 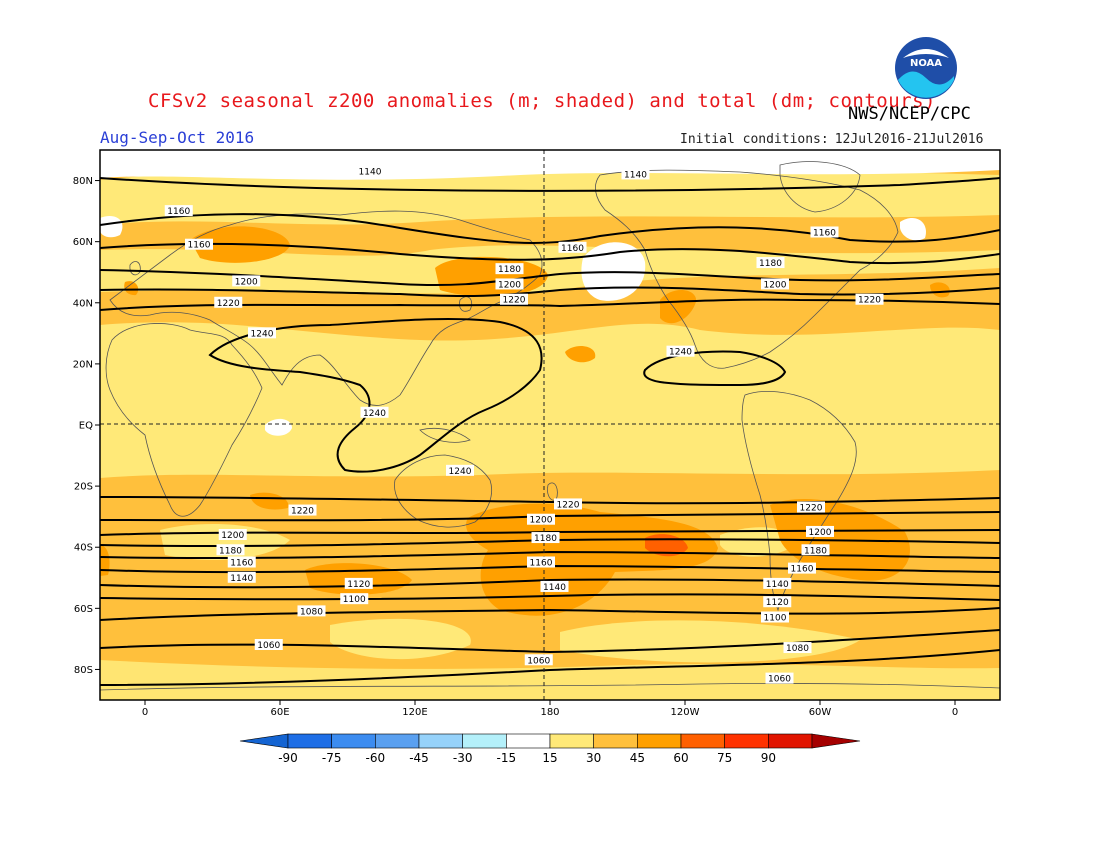 What do you see at coordinates (332, 758) in the screenshot?
I see `colorbar-tick-label: -75` at bounding box center [332, 758].